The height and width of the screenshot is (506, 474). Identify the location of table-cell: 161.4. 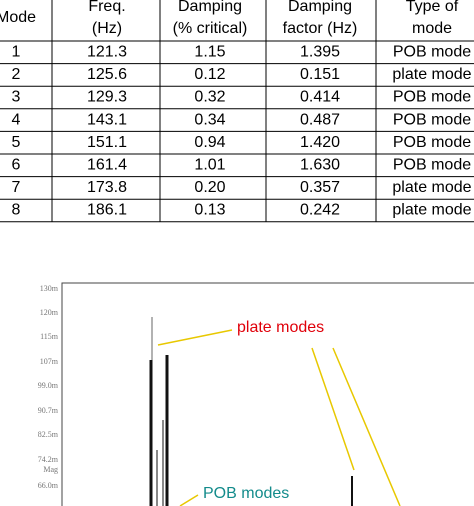
(107, 165).